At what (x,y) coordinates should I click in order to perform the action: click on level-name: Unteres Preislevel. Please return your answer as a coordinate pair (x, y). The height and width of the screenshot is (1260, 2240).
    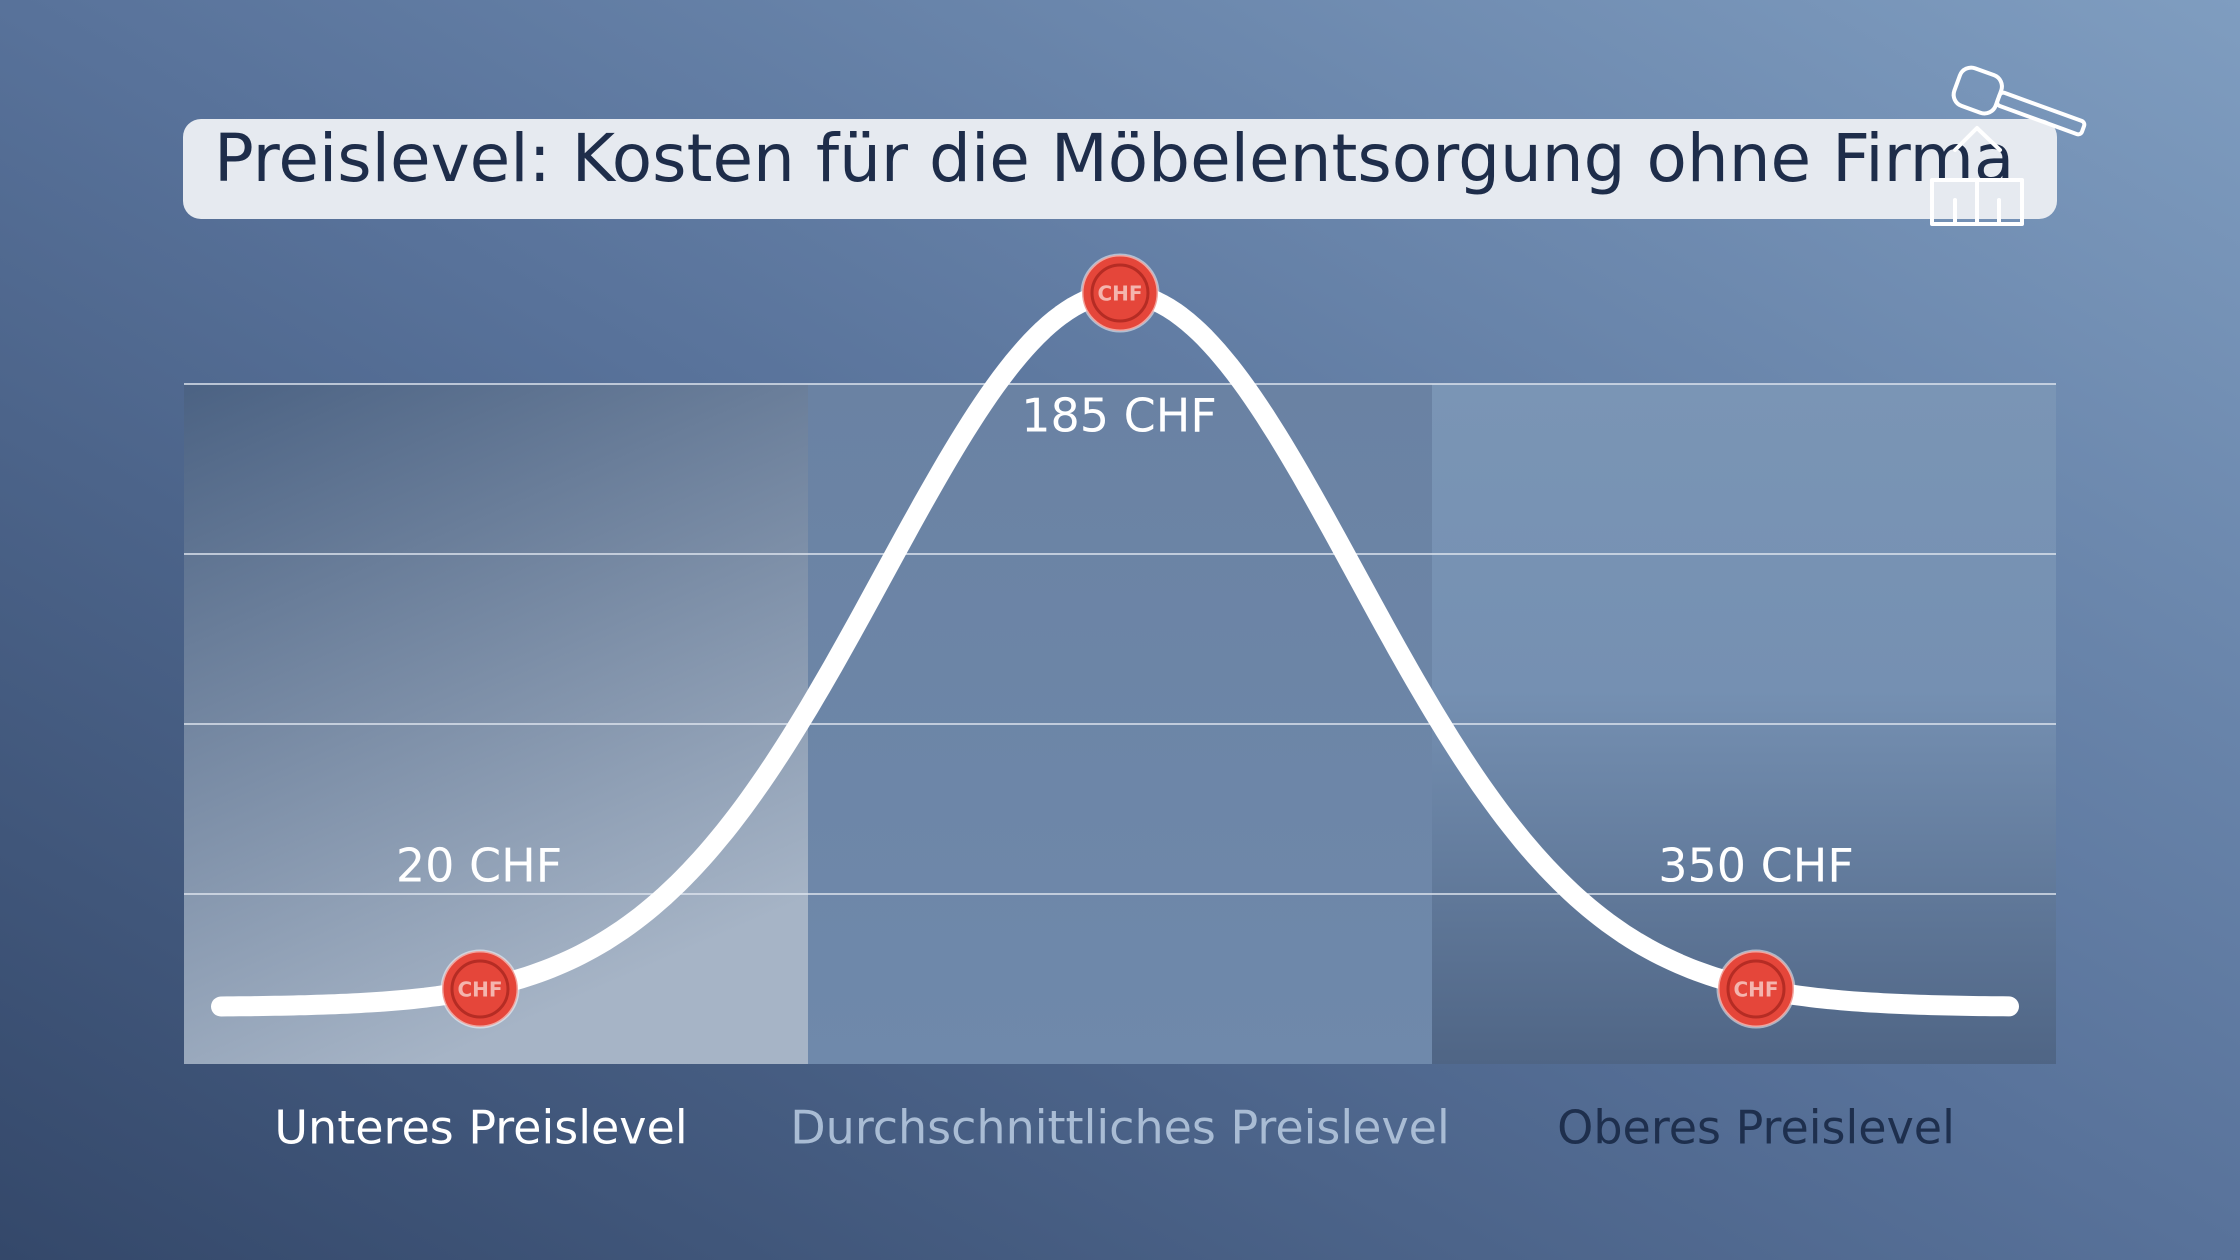
    Looking at the image, I should click on (480, 1128).